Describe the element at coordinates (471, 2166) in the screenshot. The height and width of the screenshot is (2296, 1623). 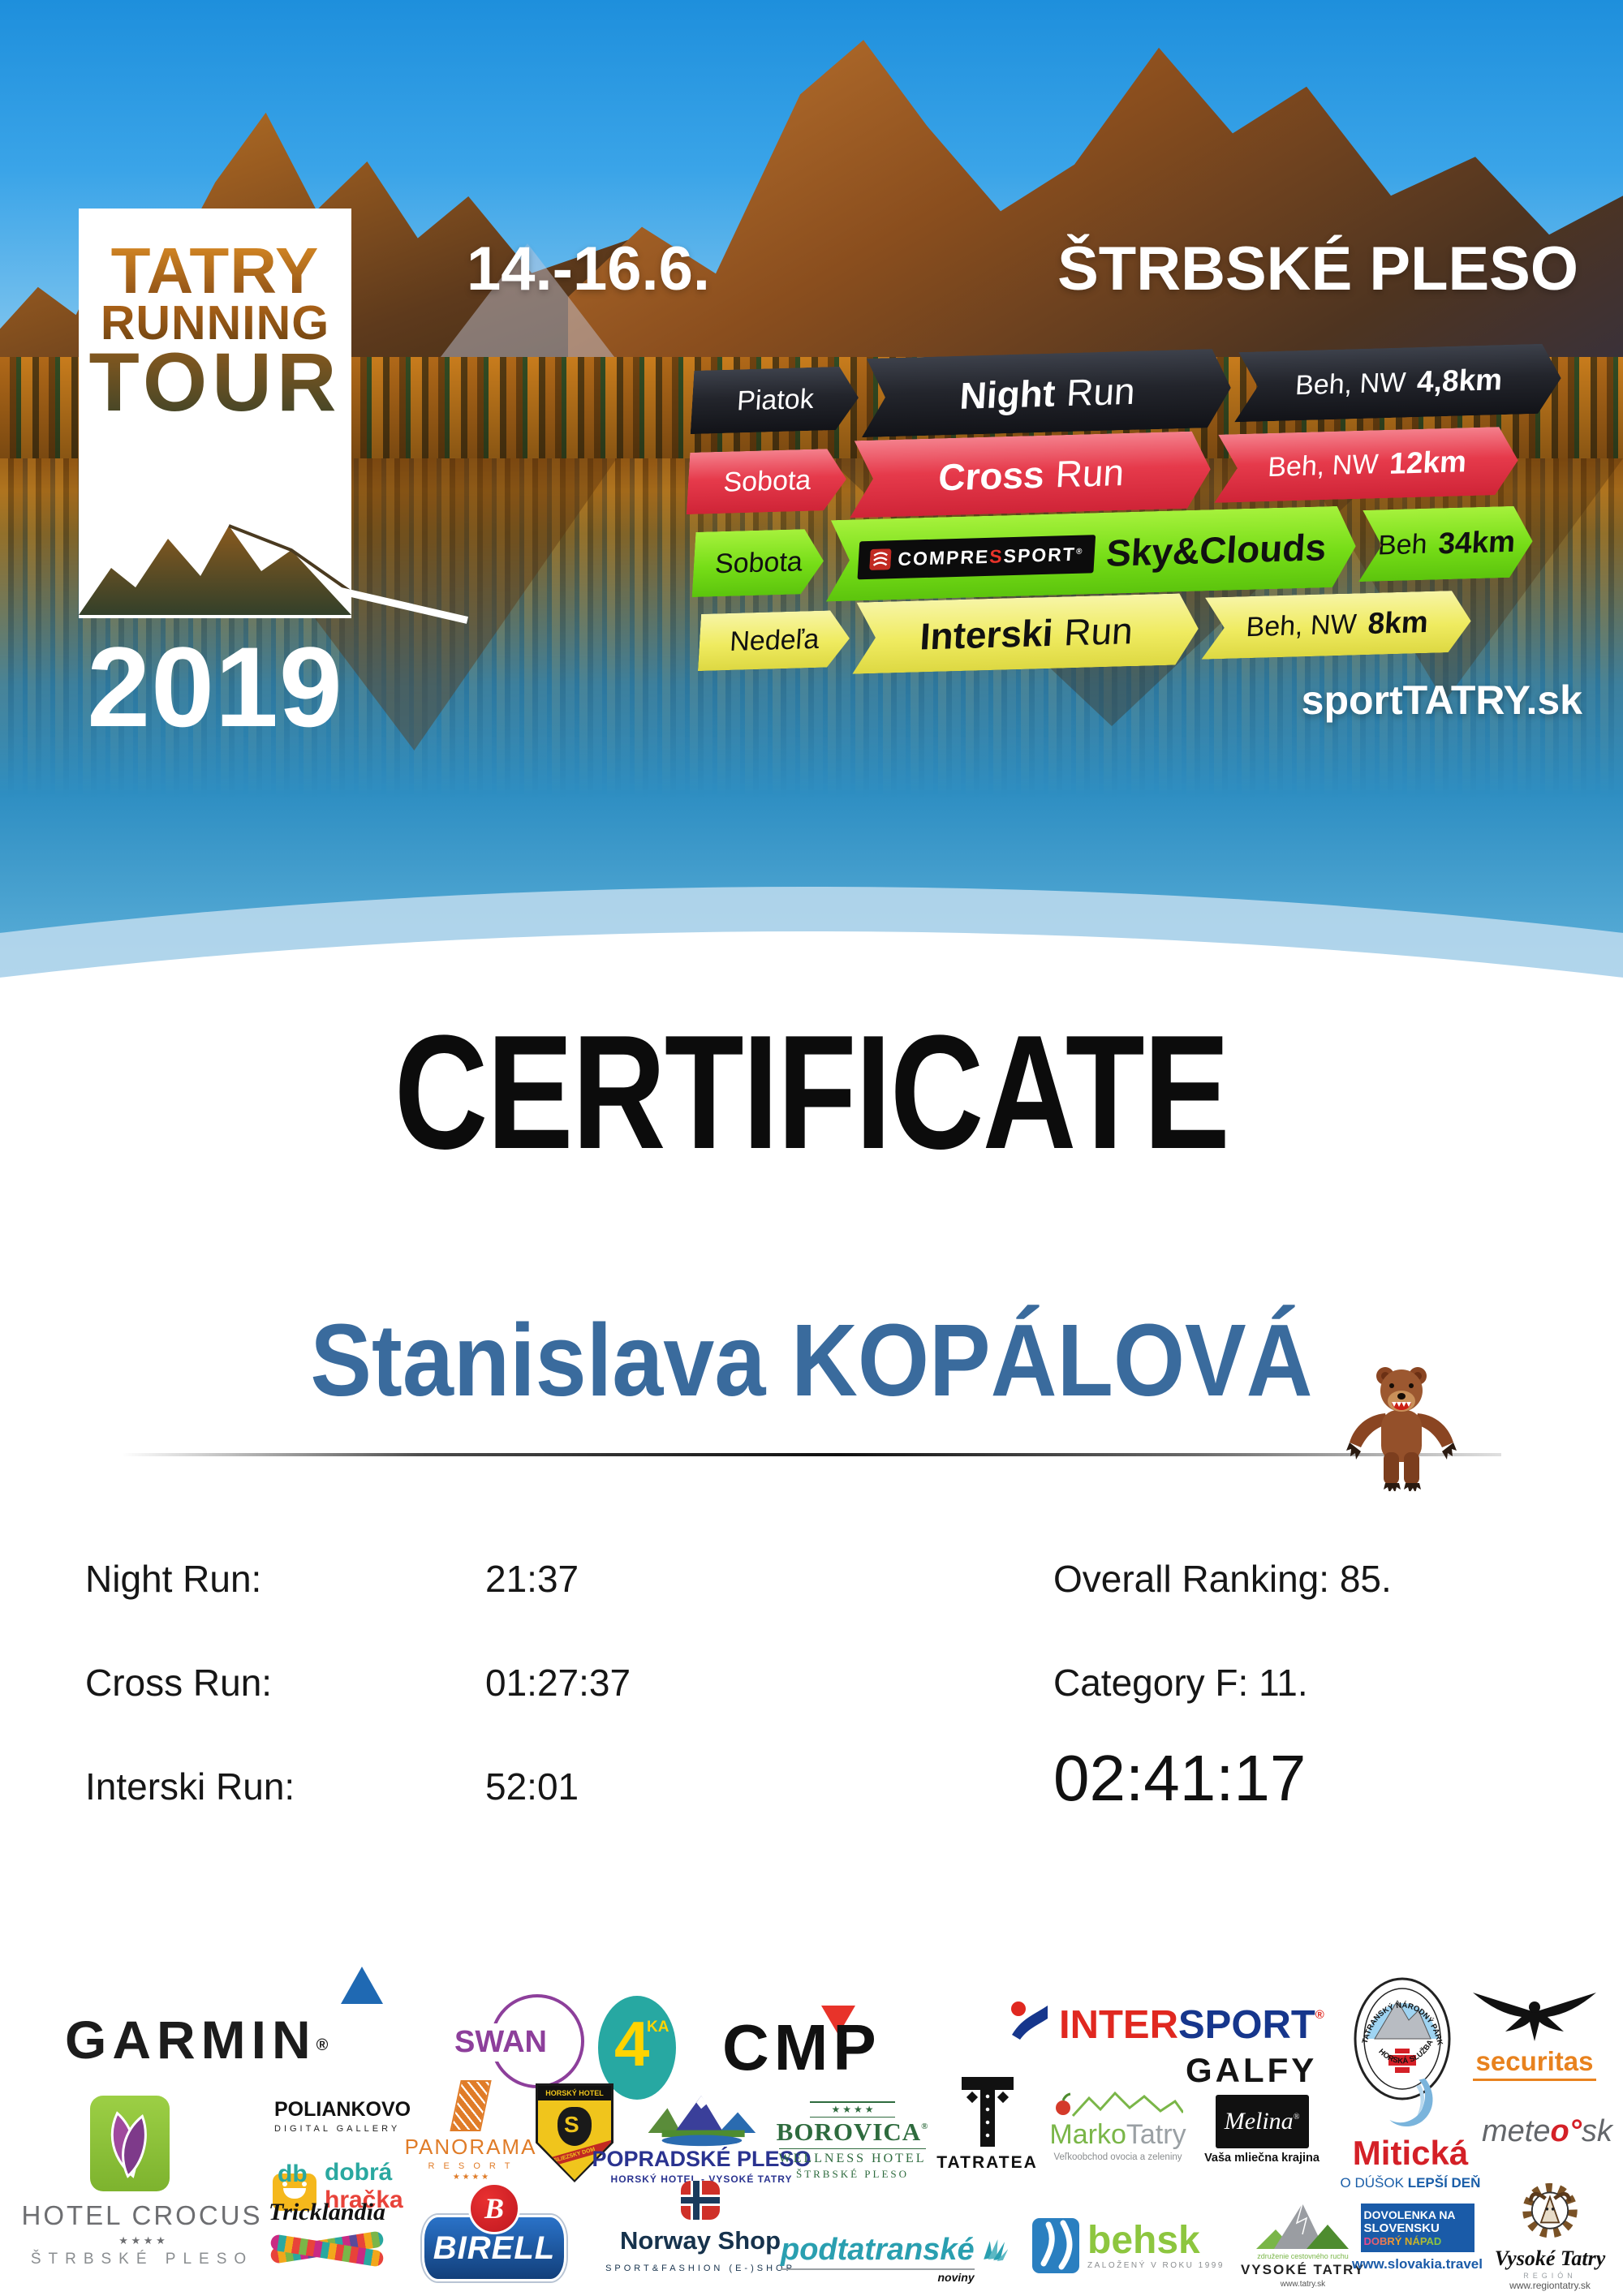
I see `panorama-sub: R E S O R T` at that location.